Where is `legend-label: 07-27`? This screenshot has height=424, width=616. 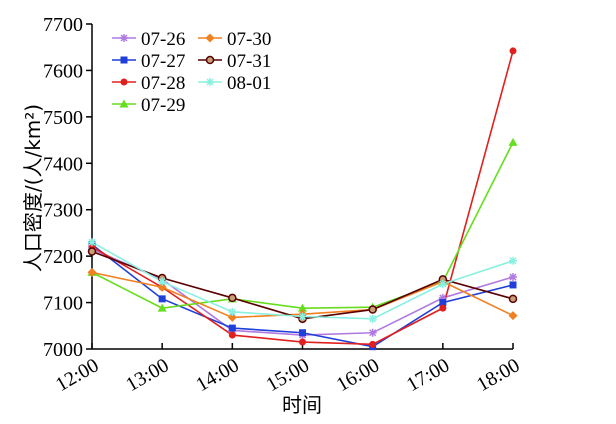
legend-label: 07-27 is located at coordinates (163, 61).